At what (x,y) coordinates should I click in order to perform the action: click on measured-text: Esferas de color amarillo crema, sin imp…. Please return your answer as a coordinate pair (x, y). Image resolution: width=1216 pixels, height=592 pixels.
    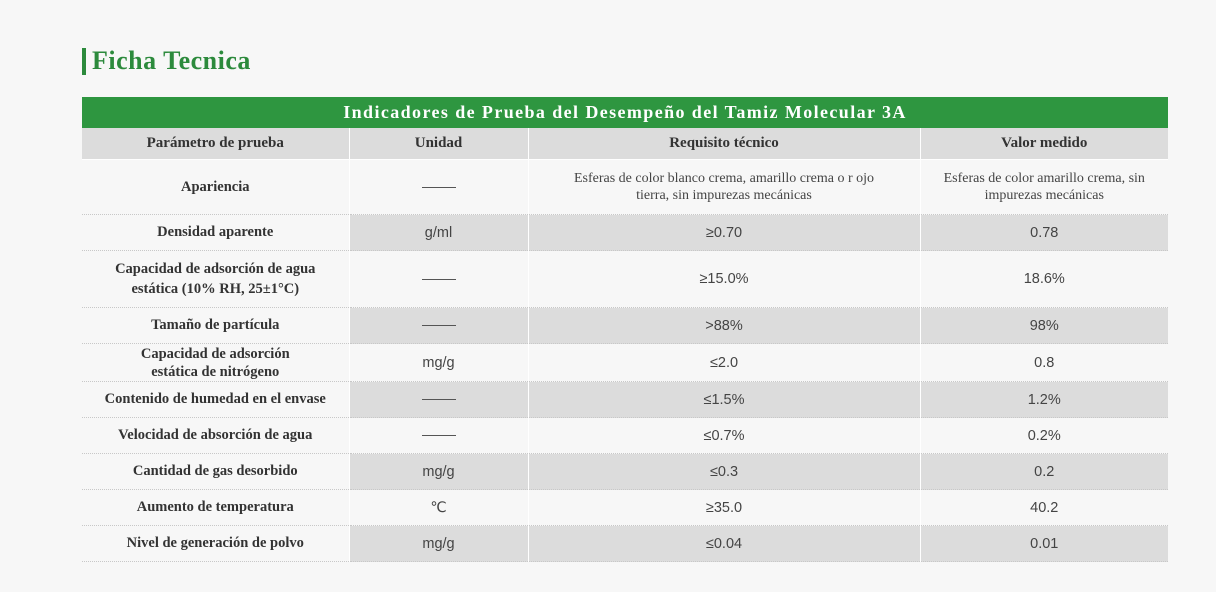
    Looking at the image, I should click on (1044, 187).